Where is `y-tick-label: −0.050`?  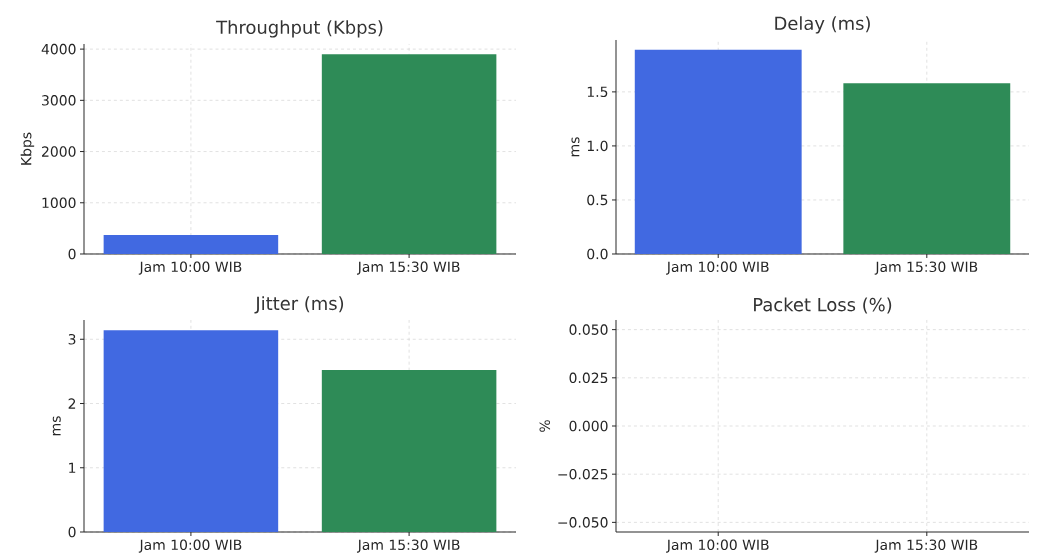 y-tick-label: −0.050 is located at coordinates (583, 522).